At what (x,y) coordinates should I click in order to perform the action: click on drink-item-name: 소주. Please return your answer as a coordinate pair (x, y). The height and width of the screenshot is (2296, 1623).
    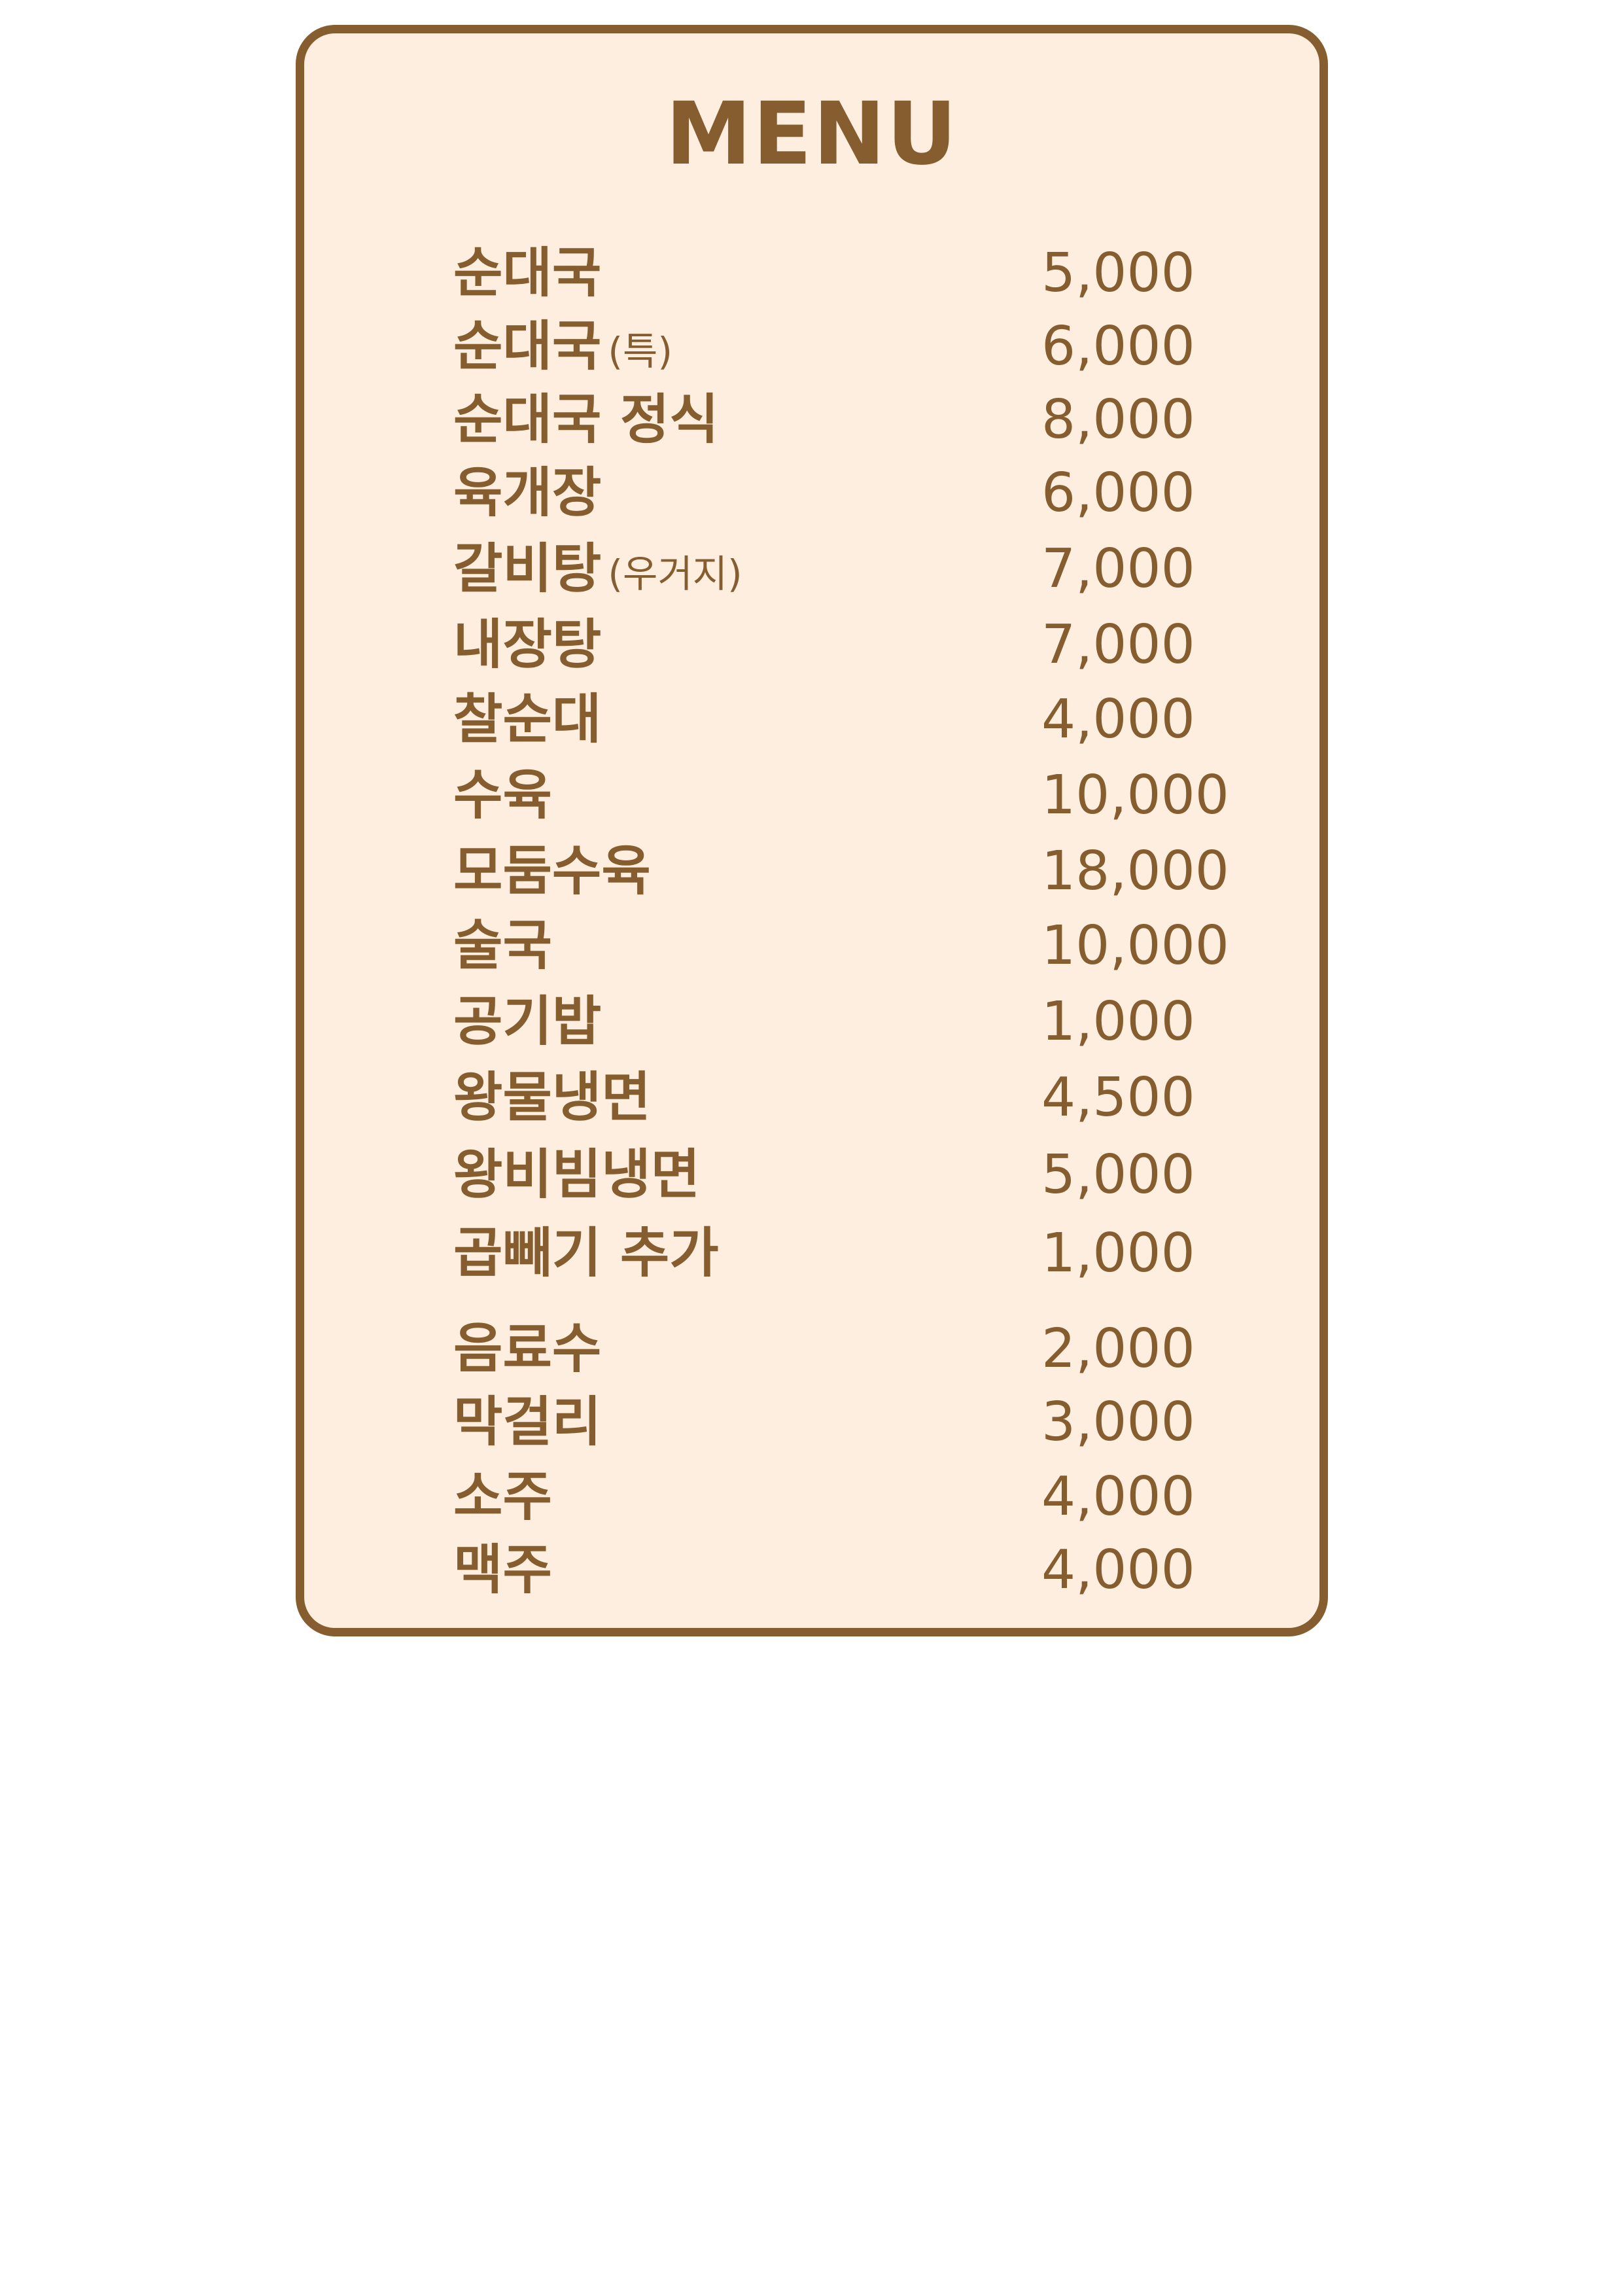
    Looking at the image, I should click on (503, 1497).